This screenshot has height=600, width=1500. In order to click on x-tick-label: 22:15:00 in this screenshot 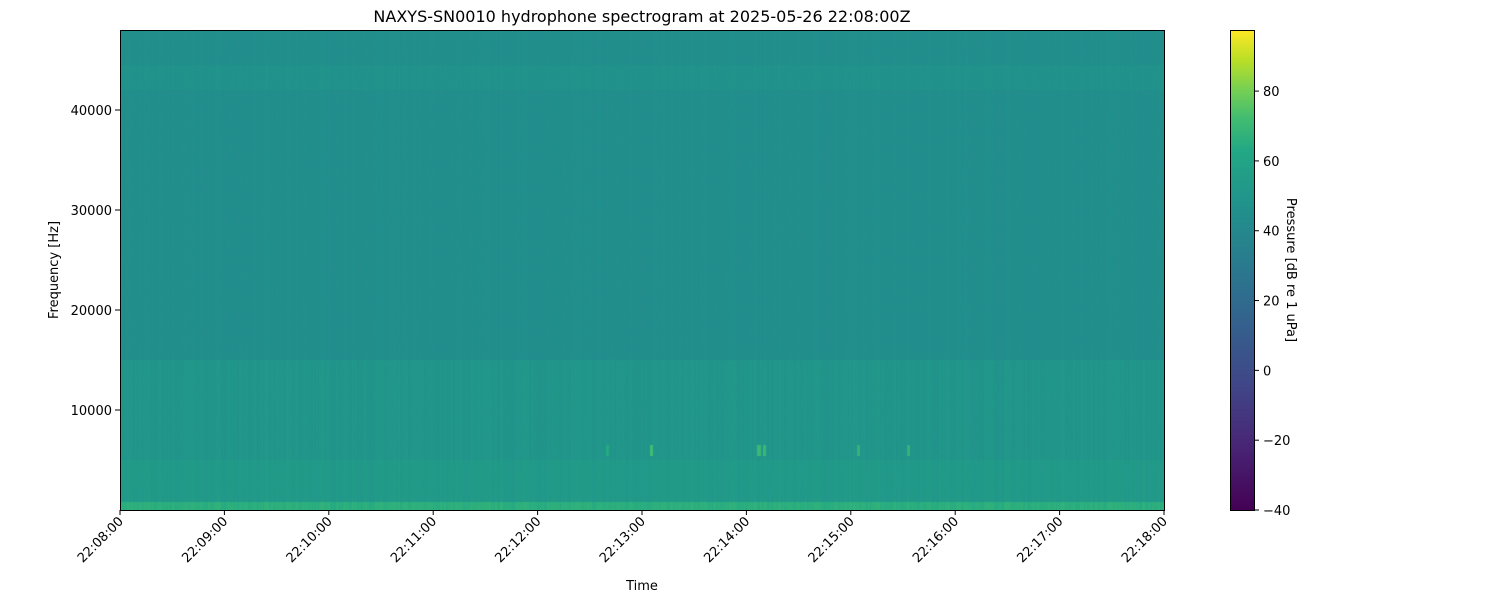, I will do `click(832, 540)`.